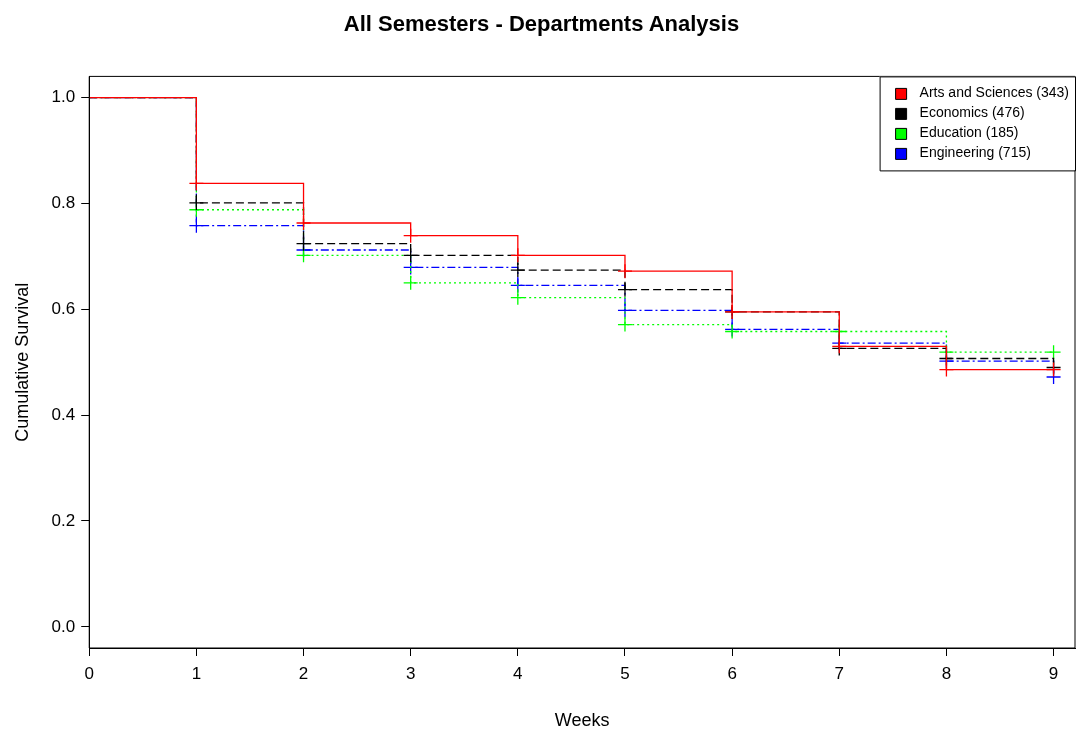 Image resolution: width=1089 pixels, height=740 pixels. Describe the element at coordinates (63, 414) in the screenshot. I see `y-tick-label: 0.4` at that location.